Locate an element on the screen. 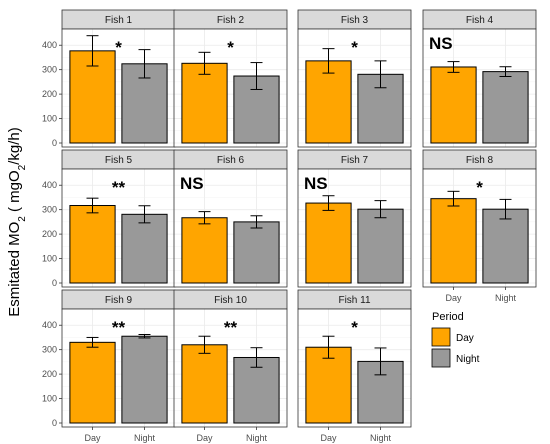  panel-title: Fish 2 is located at coordinates (231, 20).